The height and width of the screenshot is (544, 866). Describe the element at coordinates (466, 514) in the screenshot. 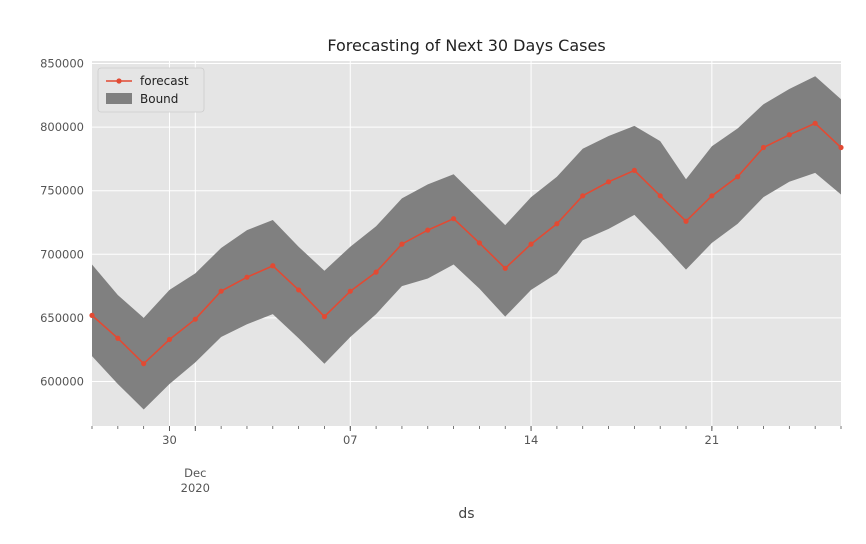

I see `x-axis-label: ds` at that location.